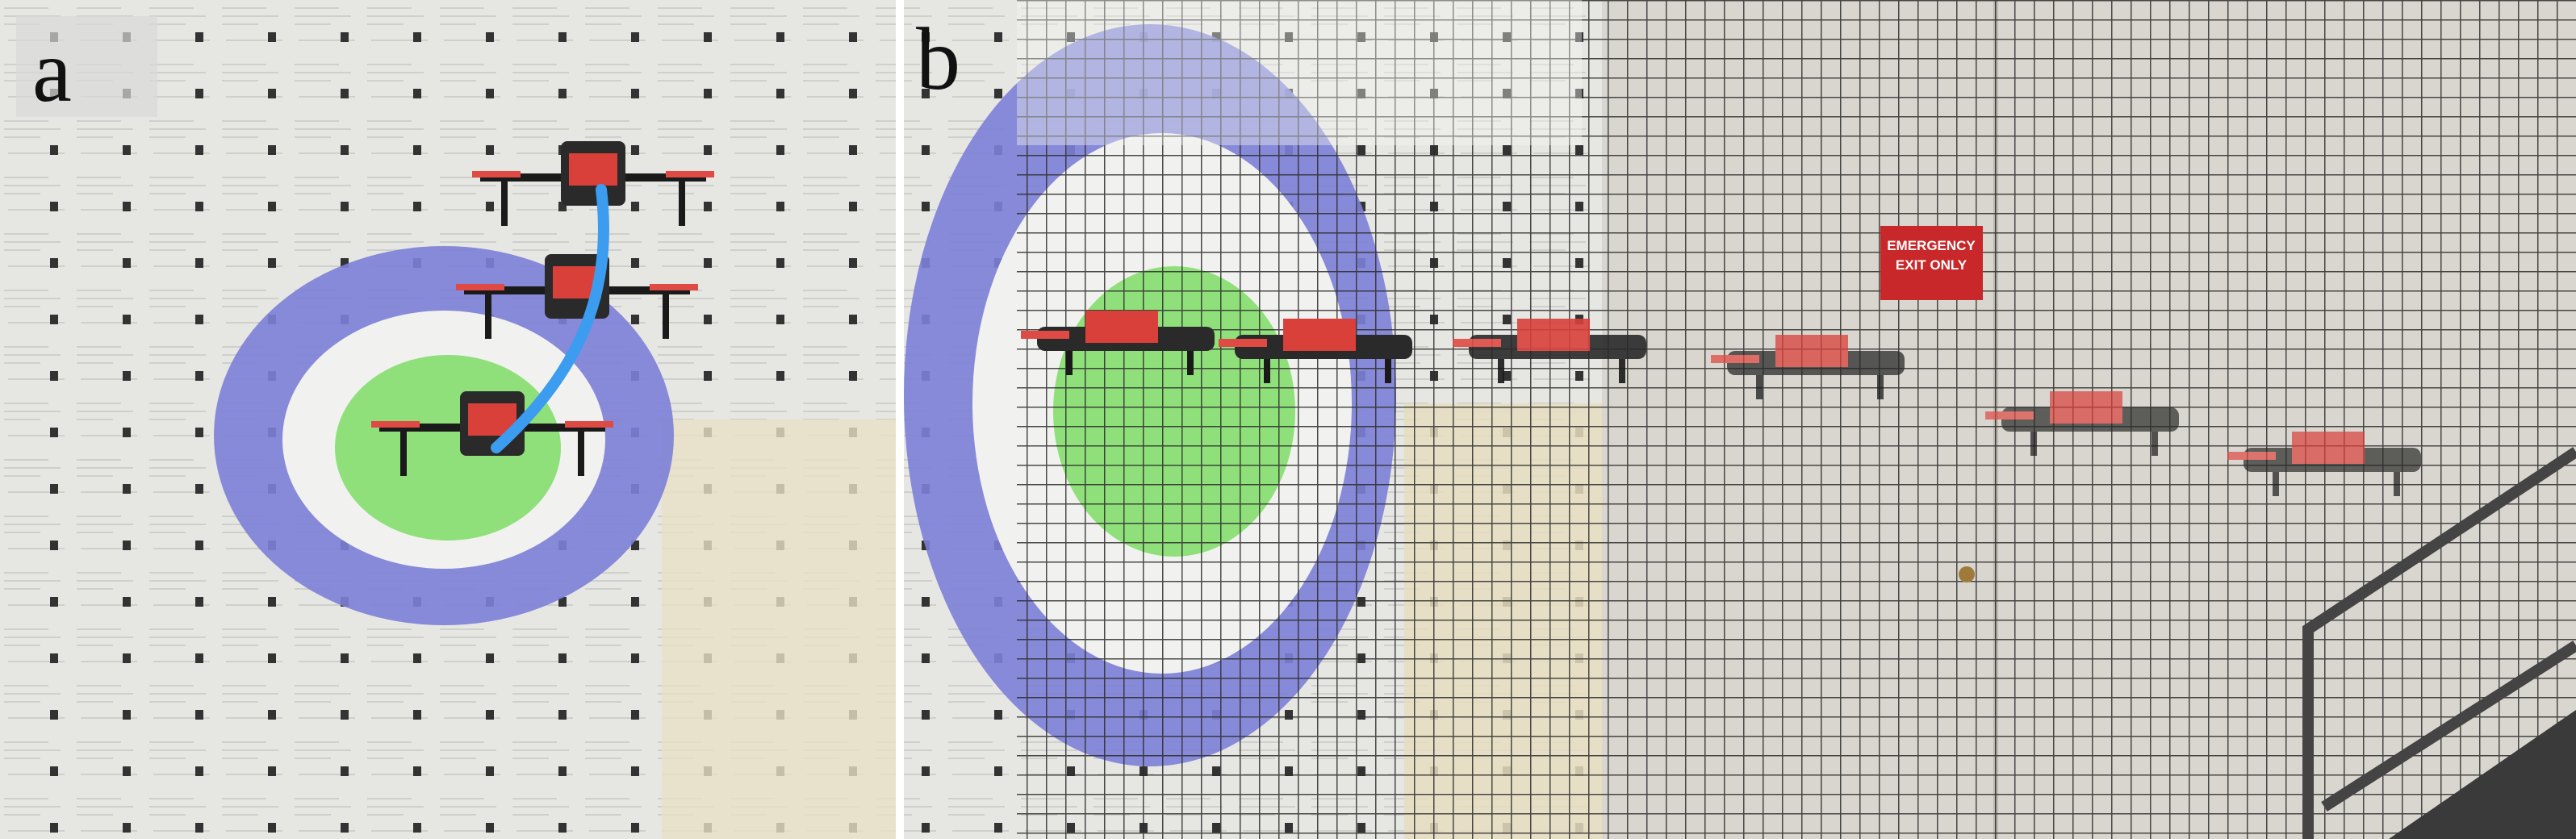  I want to click on poster, so click(779, 629).